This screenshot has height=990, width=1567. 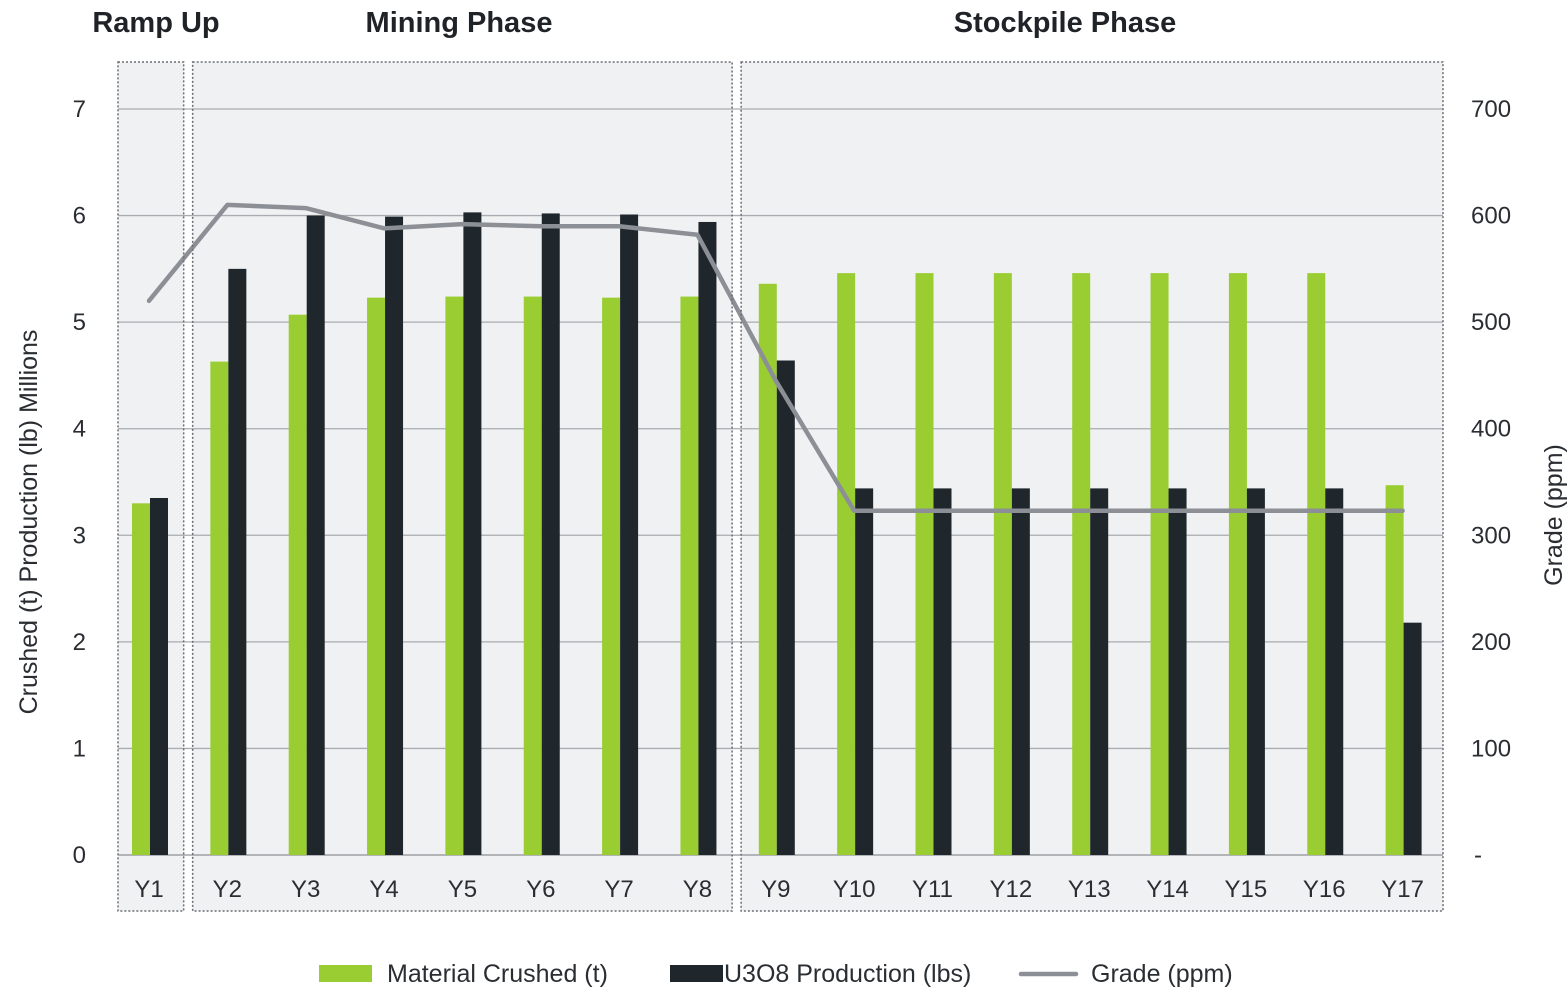 What do you see at coordinates (1491, 429) in the screenshot?
I see `y-right-tick-label: 400` at bounding box center [1491, 429].